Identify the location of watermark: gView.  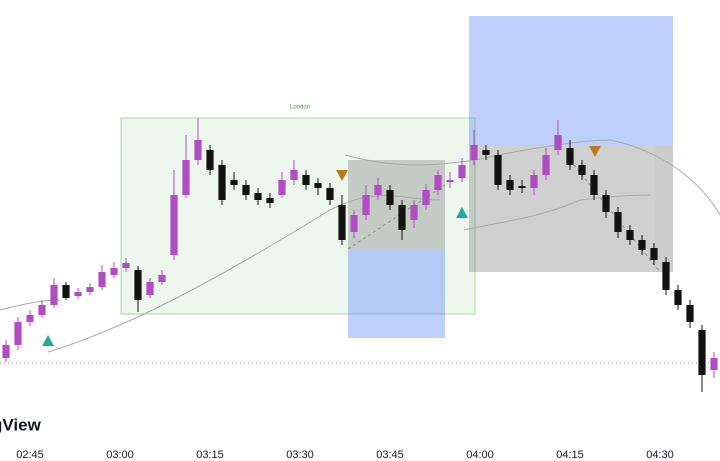
(21, 424).